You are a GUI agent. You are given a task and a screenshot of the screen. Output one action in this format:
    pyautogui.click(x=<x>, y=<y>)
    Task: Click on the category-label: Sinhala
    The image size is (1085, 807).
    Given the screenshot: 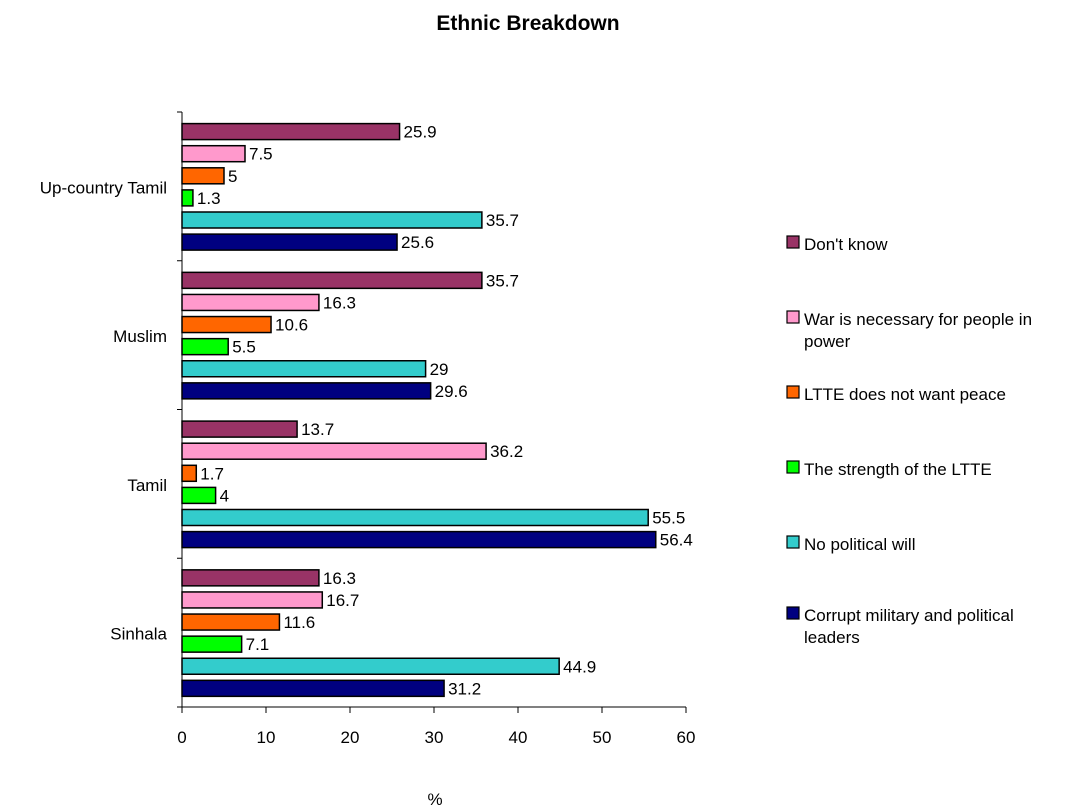 What is the action you would take?
    pyautogui.click(x=138, y=634)
    